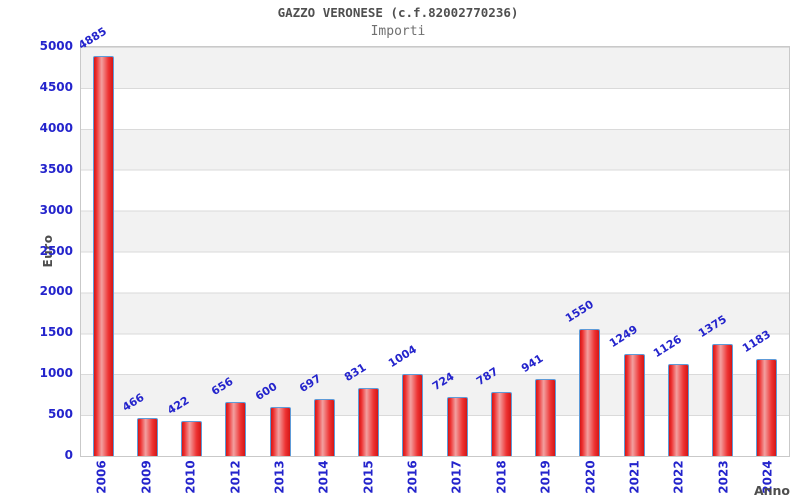 The image size is (800, 500). I want to click on bar-slot: 1249, so click(631, 251).